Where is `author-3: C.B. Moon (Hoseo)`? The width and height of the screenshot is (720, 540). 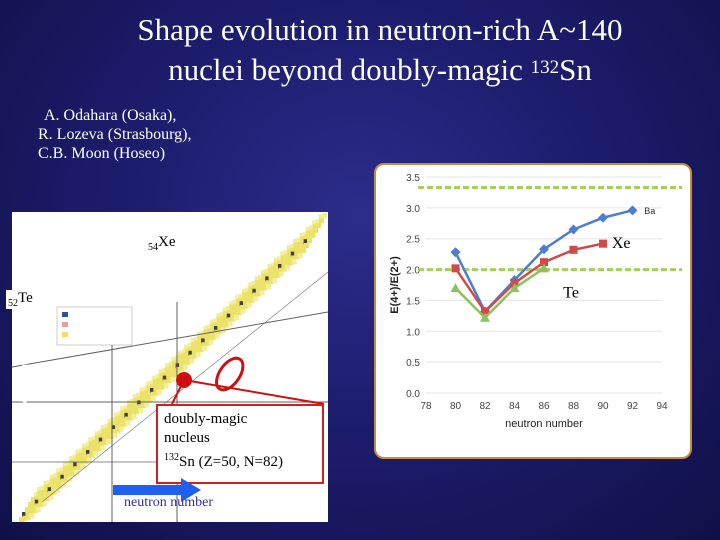
author-3: C.B. Moon (Hoseo) is located at coordinates (102, 153).